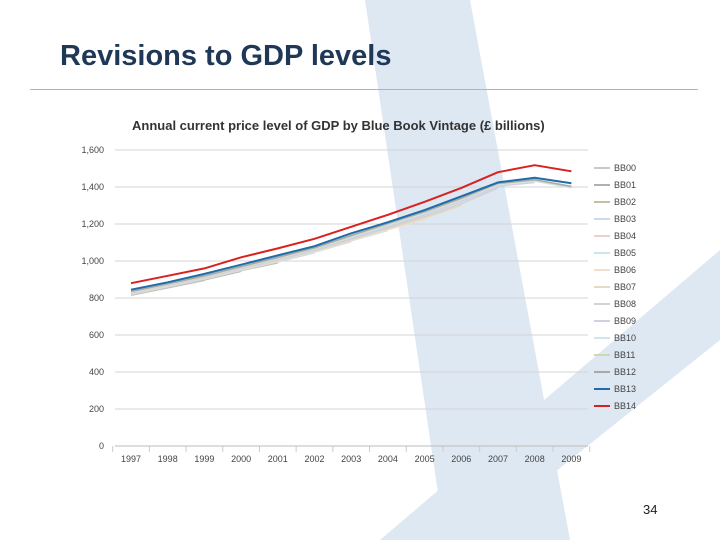 This screenshot has height=540, width=720. Describe the element at coordinates (625, 406) in the screenshot. I see `legend-label: BB14` at that location.